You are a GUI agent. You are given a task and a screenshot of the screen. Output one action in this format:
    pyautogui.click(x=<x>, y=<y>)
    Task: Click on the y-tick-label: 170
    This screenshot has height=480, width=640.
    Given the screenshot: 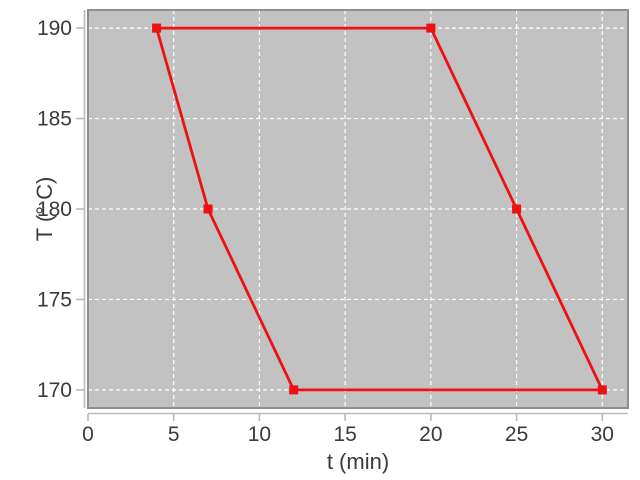 What is the action you would take?
    pyautogui.click(x=54, y=390)
    